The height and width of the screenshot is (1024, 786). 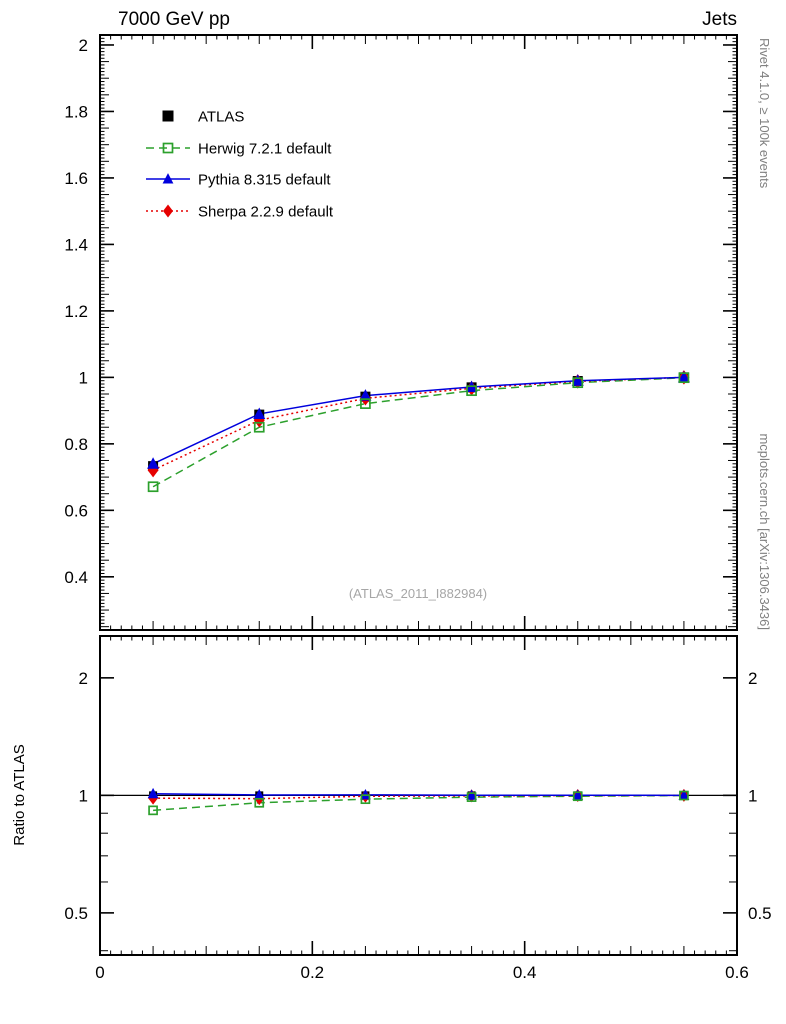 I want to click on legend-label: Pythia 8.315 default, so click(x=264, y=180).